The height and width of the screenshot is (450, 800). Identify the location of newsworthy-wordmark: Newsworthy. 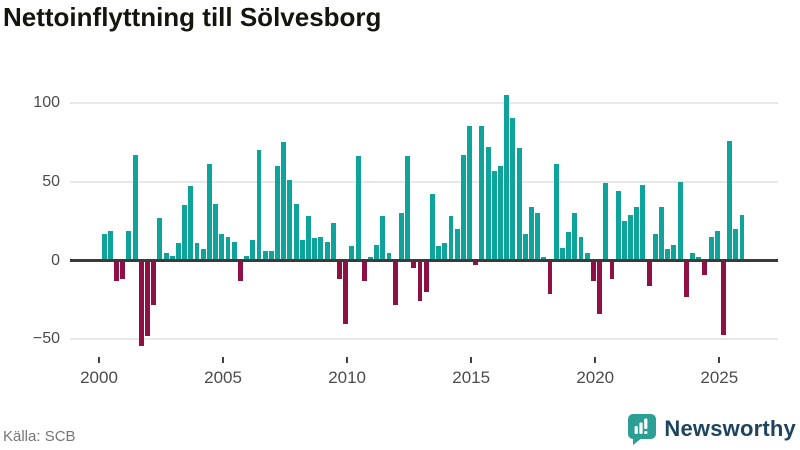
(730, 428).